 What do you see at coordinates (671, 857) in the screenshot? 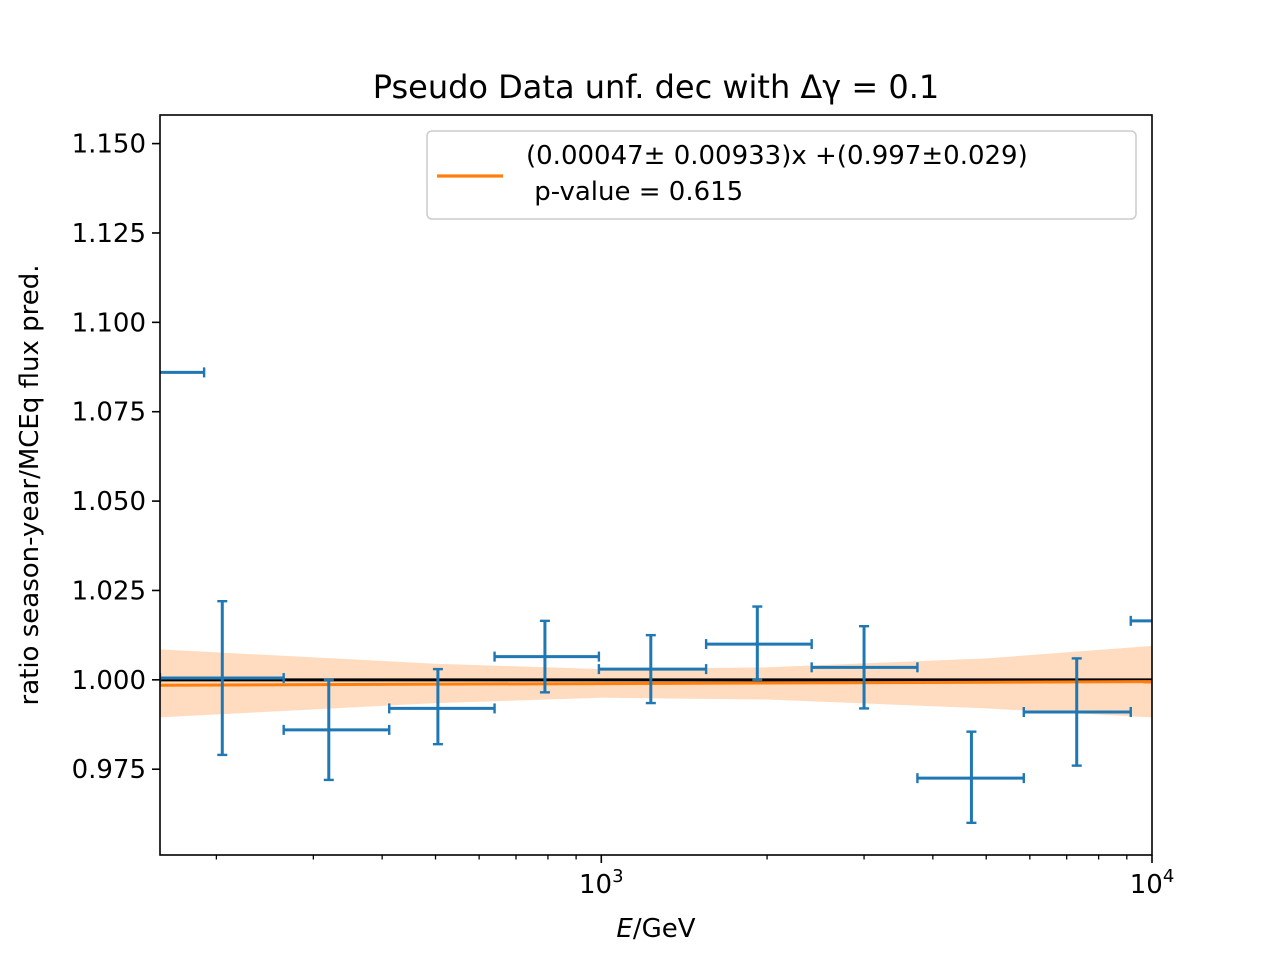
I see `x-minor-ticks` at bounding box center [671, 857].